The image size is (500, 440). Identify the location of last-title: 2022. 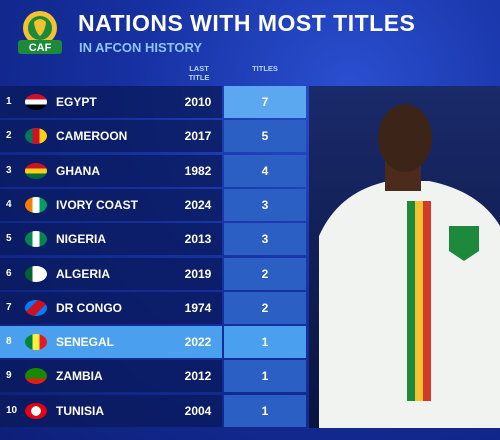
(198, 342).